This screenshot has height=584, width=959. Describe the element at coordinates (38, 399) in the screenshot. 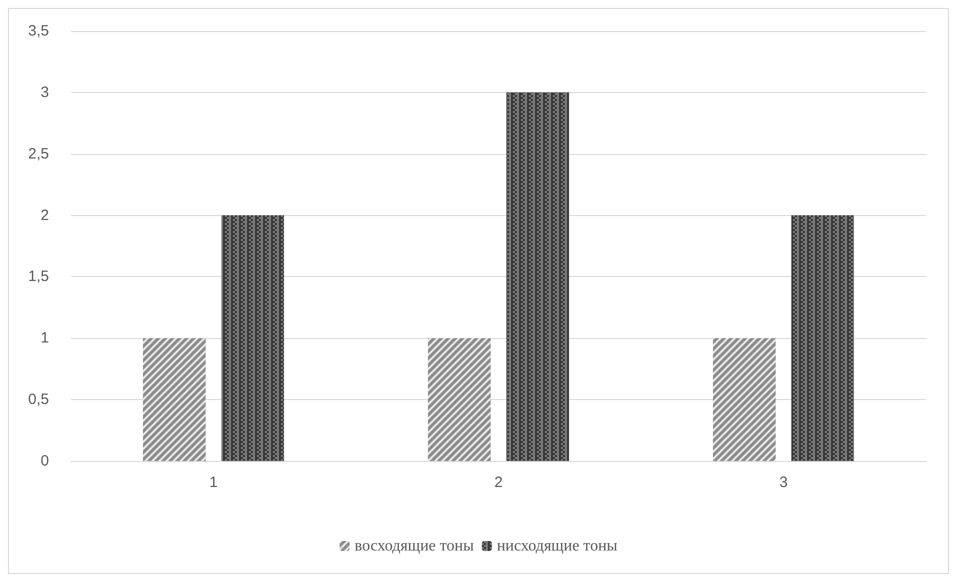

I see `y-tick-label: 0,5` at that location.